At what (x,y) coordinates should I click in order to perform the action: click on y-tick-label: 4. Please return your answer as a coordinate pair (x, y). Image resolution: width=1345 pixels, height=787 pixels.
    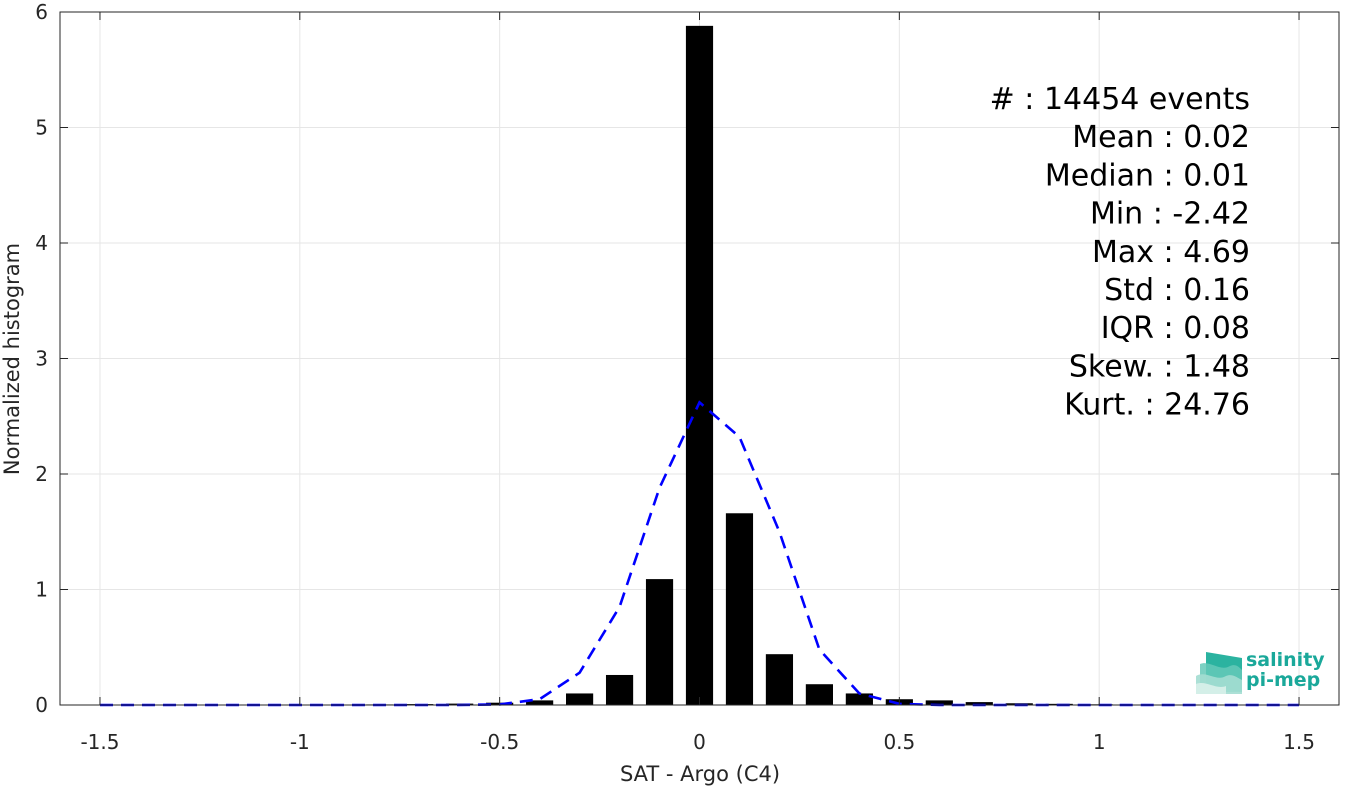
    Looking at the image, I should click on (41, 243).